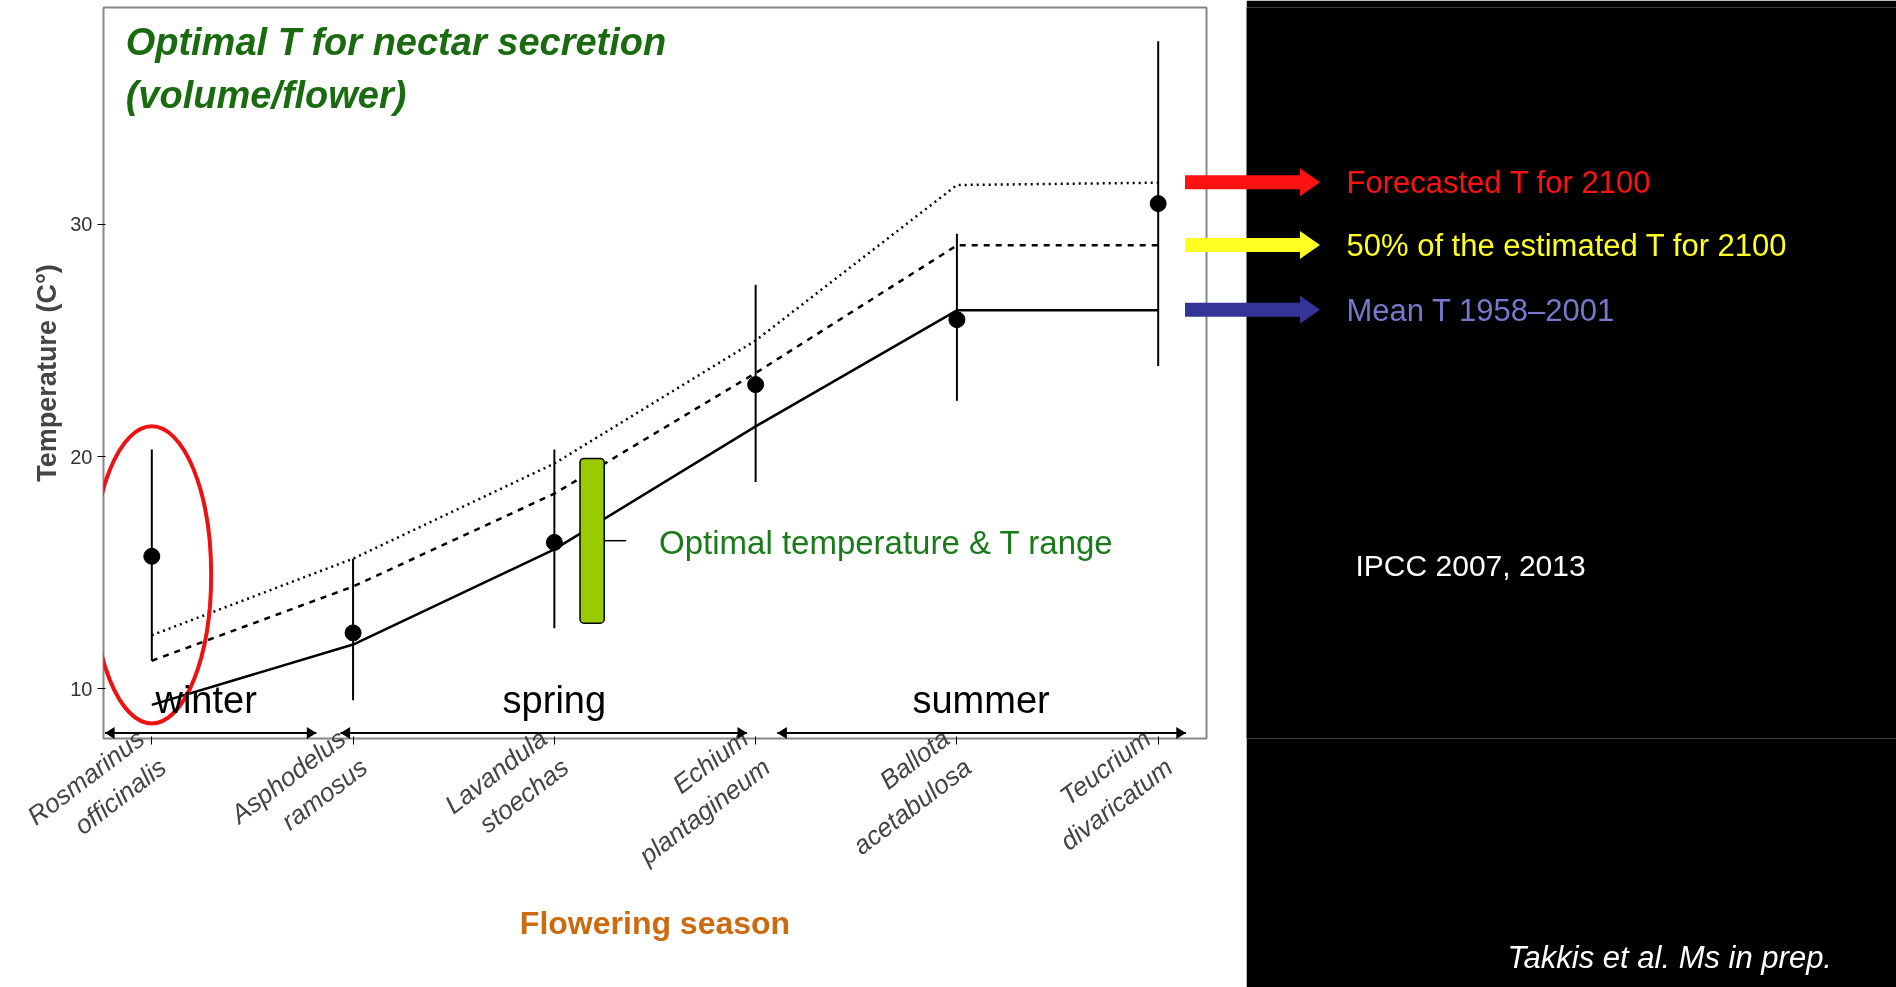 Image resolution: width=1896 pixels, height=987 pixels. Describe the element at coordinates (1480, 310) in the screenshot. I see `text: Mean T 1958–2001` at that location.